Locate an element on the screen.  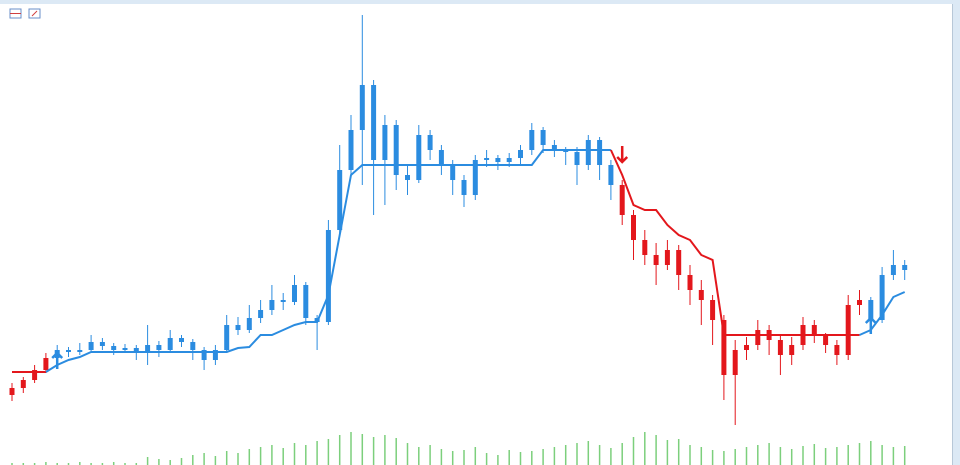
window-frame-right is located at coordinates (956, 232).